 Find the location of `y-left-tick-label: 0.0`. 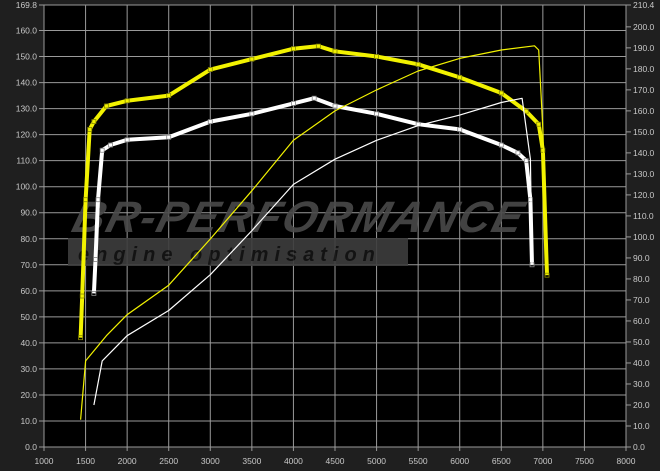

y-left-tick-label: 0.0 is located at coordinates (31, 447).